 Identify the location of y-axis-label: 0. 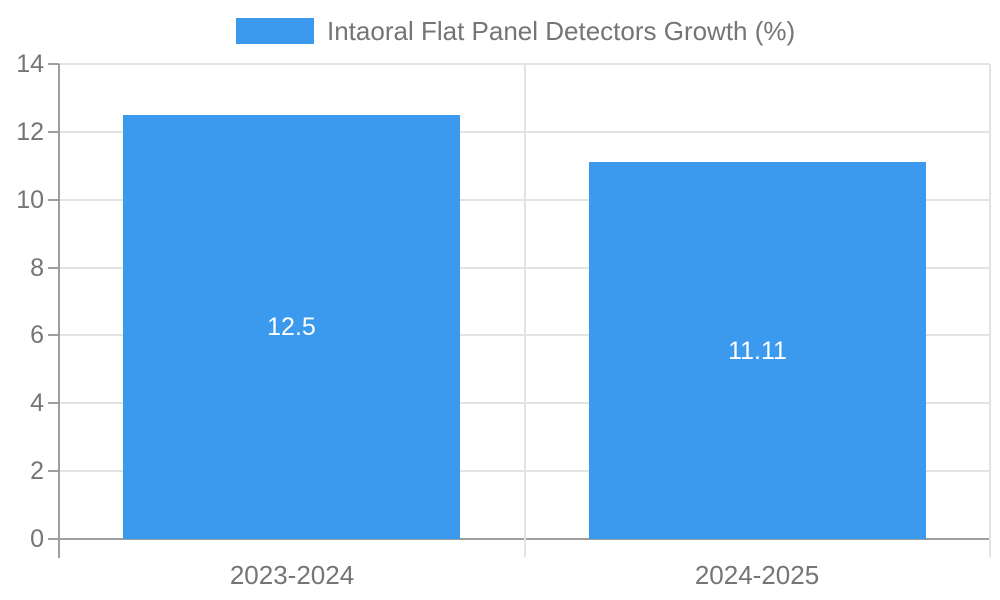
(37, 539).